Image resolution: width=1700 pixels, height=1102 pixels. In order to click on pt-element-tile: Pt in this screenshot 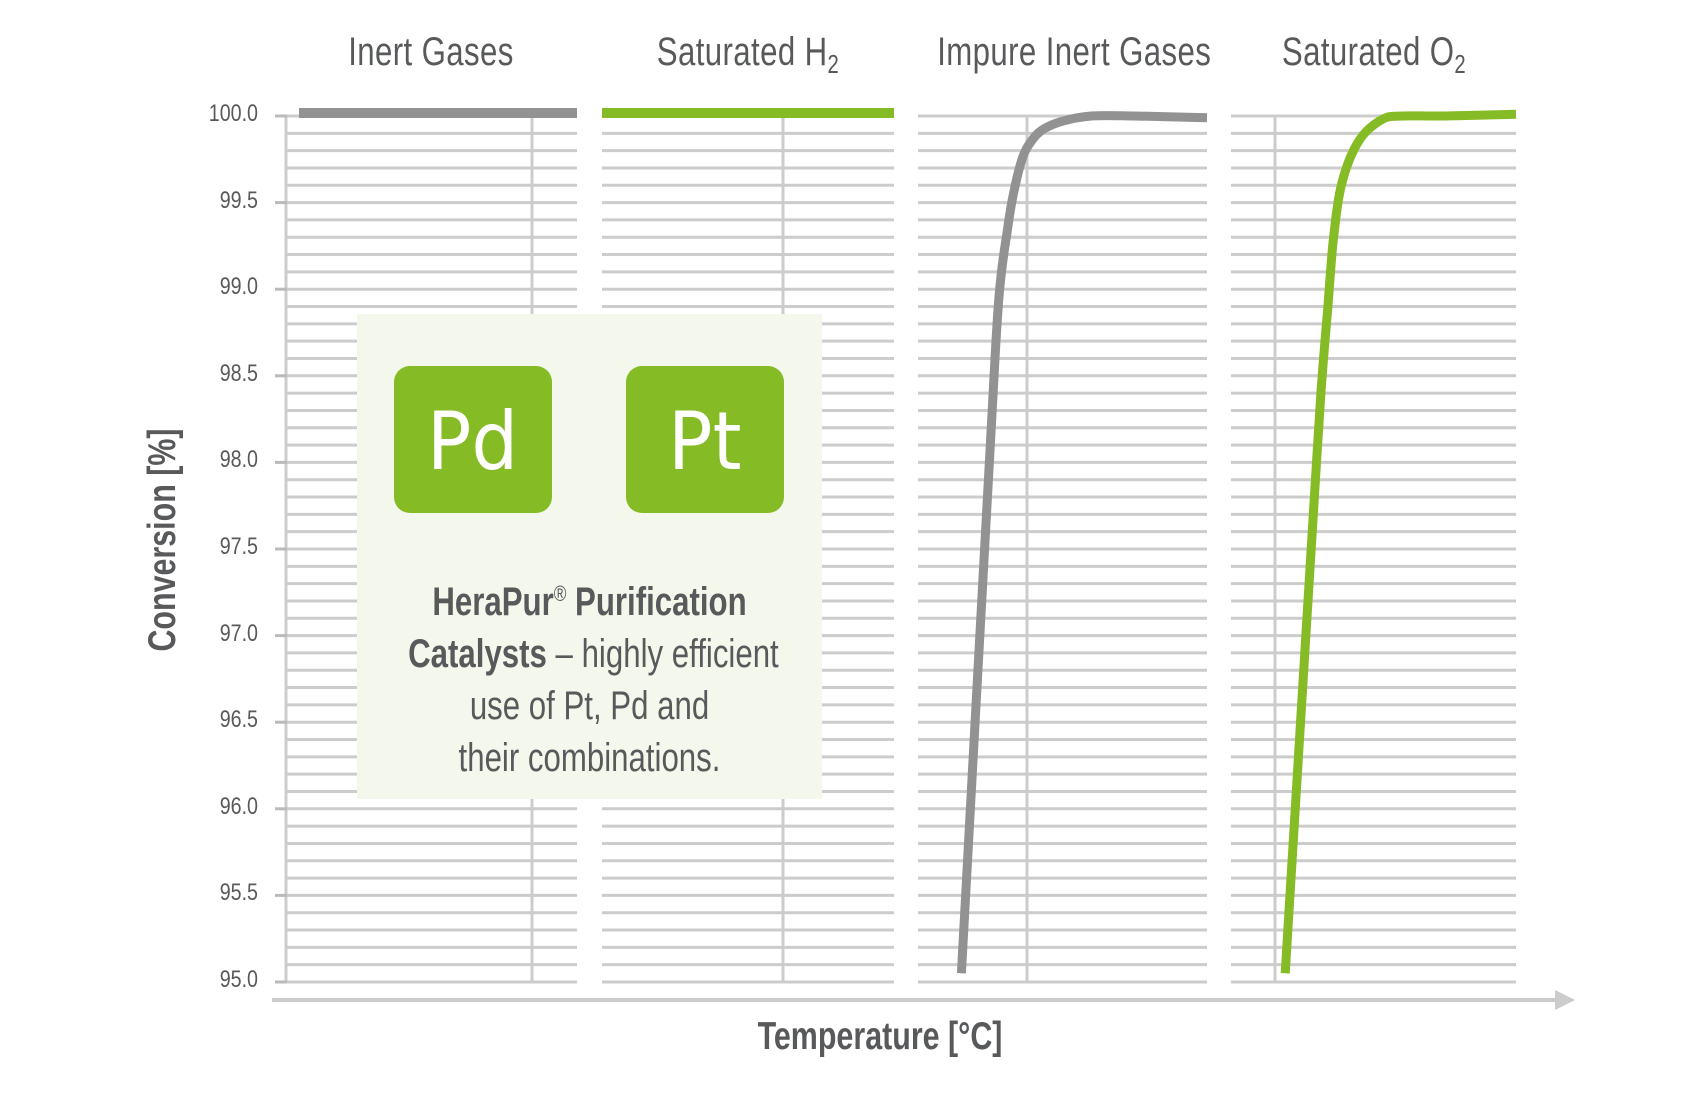, I will do `click(705, 439)`.